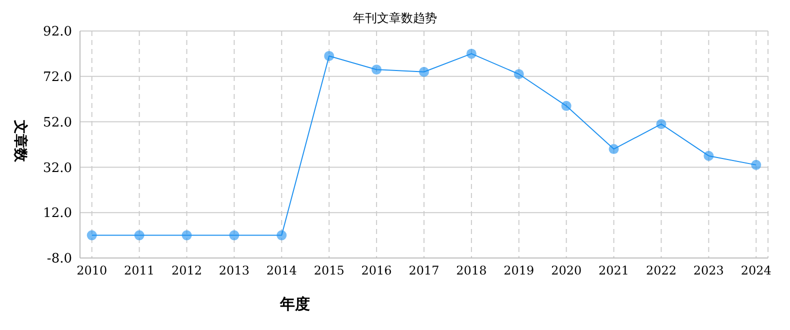  What do you see at coordinates (756, 271) in the screenshot?
I see `x-tick-label: 2024` at bounding box center [756, 271].